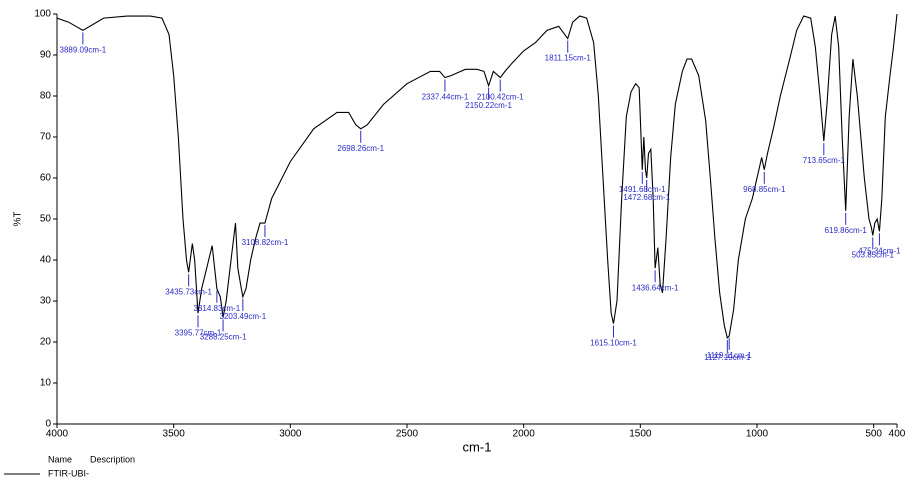 Image resolution: width=907 pixels, height=482 pixels. I want to click on x-axis-label: cm-1, so click(477, 446).